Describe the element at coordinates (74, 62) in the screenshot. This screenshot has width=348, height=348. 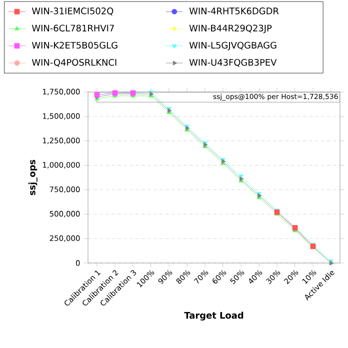
I see `legend-label: WIN-Q4POSRLKNCI` at that location.